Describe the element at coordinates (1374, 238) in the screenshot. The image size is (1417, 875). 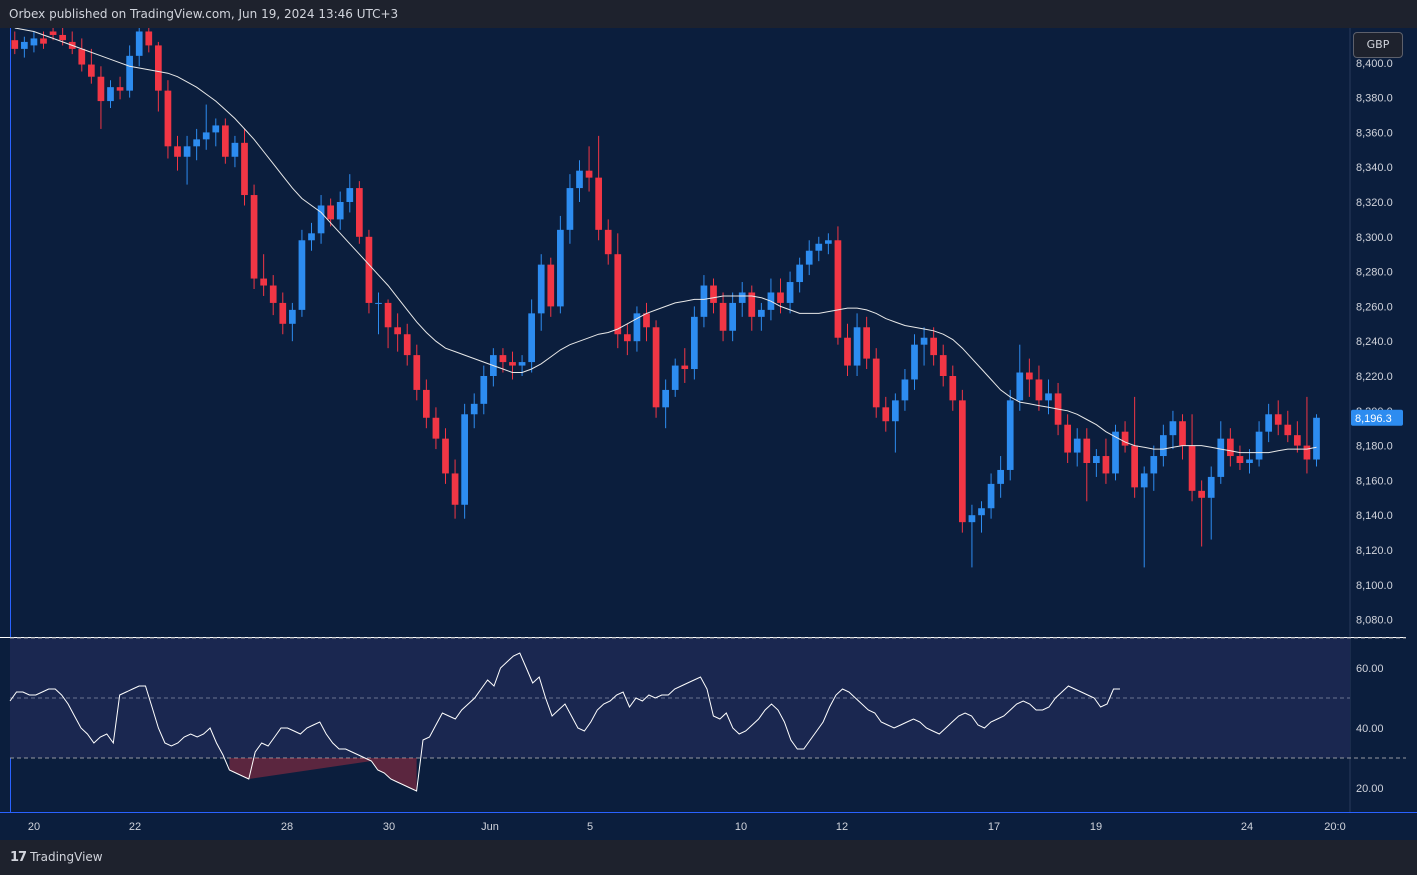
I see `price-tick-label: 8,300.0` at that location.